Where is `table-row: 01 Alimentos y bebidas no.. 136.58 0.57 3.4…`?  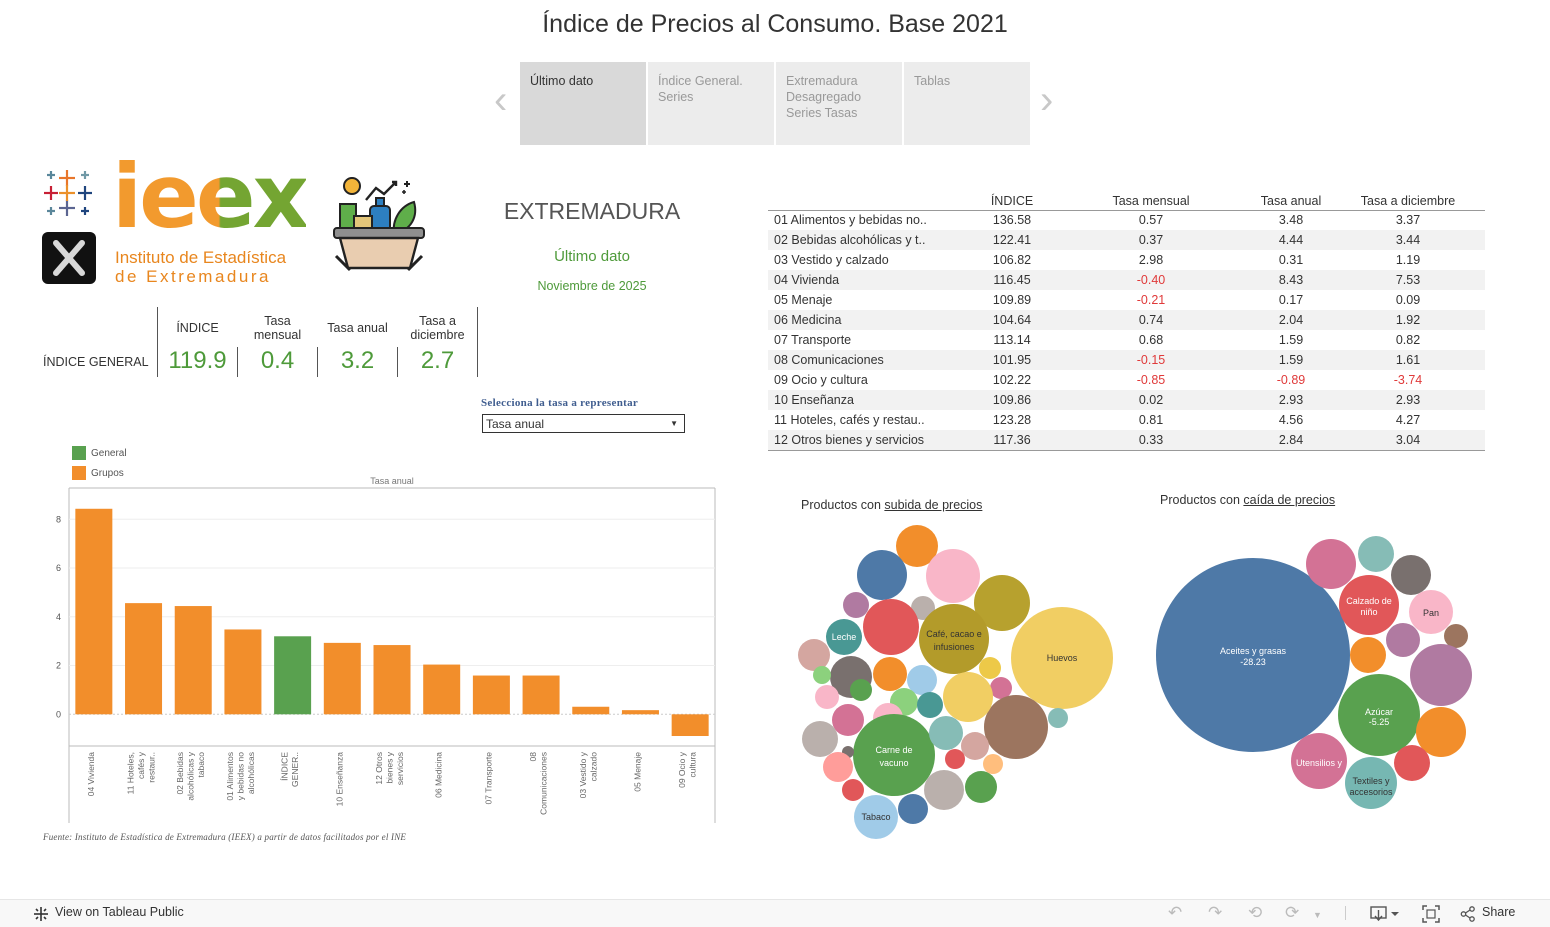
table-row: 01 Alimentos y bebidas no.. 136.58 0.57 3.4… is located at coordinates (1126, 220).